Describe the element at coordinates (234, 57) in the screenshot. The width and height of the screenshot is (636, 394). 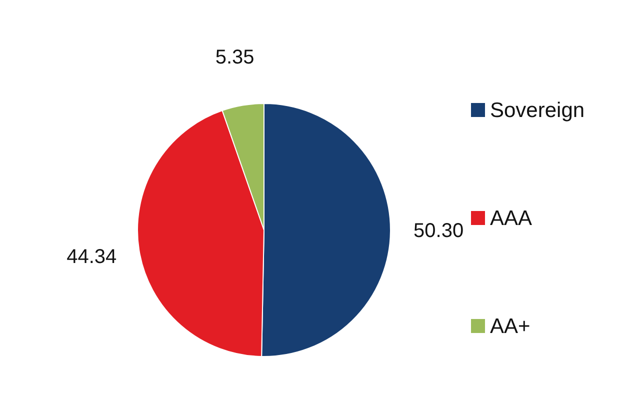
I see `data-label: 5.35` at that location.